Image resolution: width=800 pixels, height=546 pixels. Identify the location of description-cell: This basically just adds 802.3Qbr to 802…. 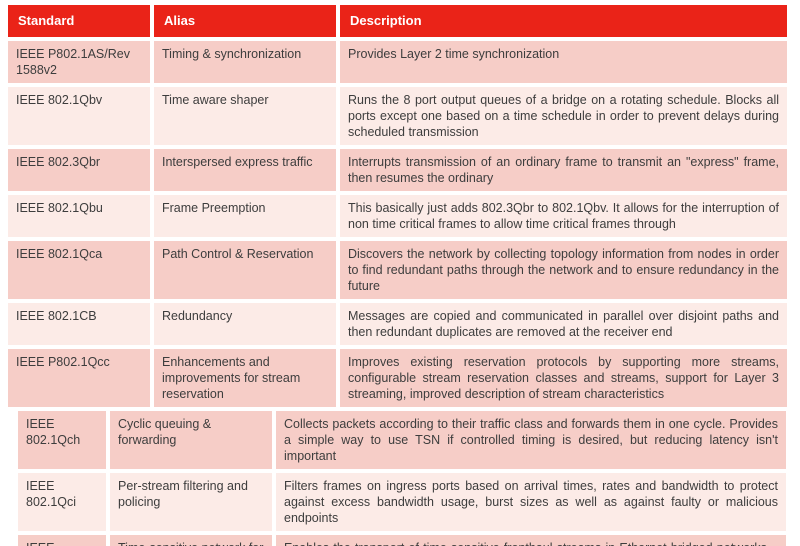
(563, 216).